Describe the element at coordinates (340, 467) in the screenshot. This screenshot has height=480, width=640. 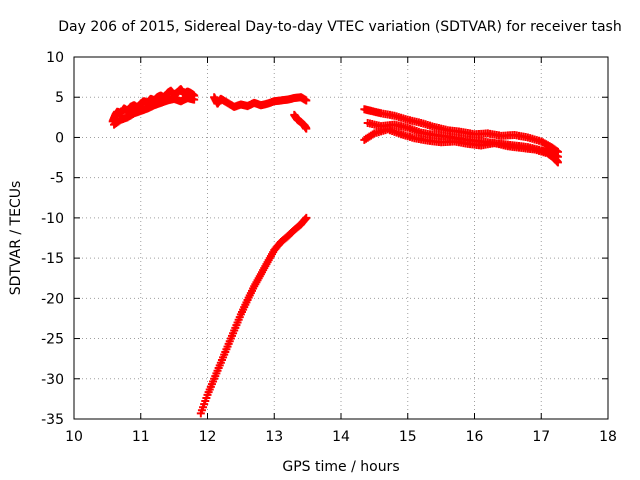
I see `x-axis-label: GPS time / hours` at that location.